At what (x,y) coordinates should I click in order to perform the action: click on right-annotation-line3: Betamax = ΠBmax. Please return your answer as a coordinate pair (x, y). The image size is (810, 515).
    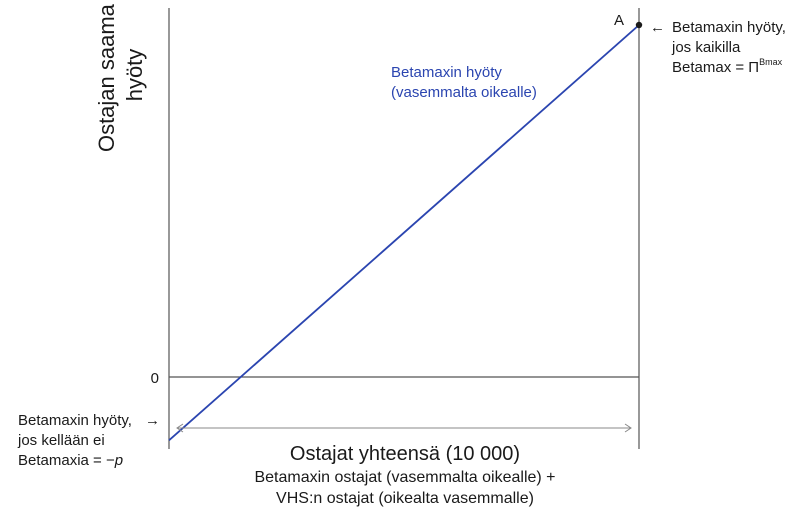
    Looking at the image, I should click on (727, 66).